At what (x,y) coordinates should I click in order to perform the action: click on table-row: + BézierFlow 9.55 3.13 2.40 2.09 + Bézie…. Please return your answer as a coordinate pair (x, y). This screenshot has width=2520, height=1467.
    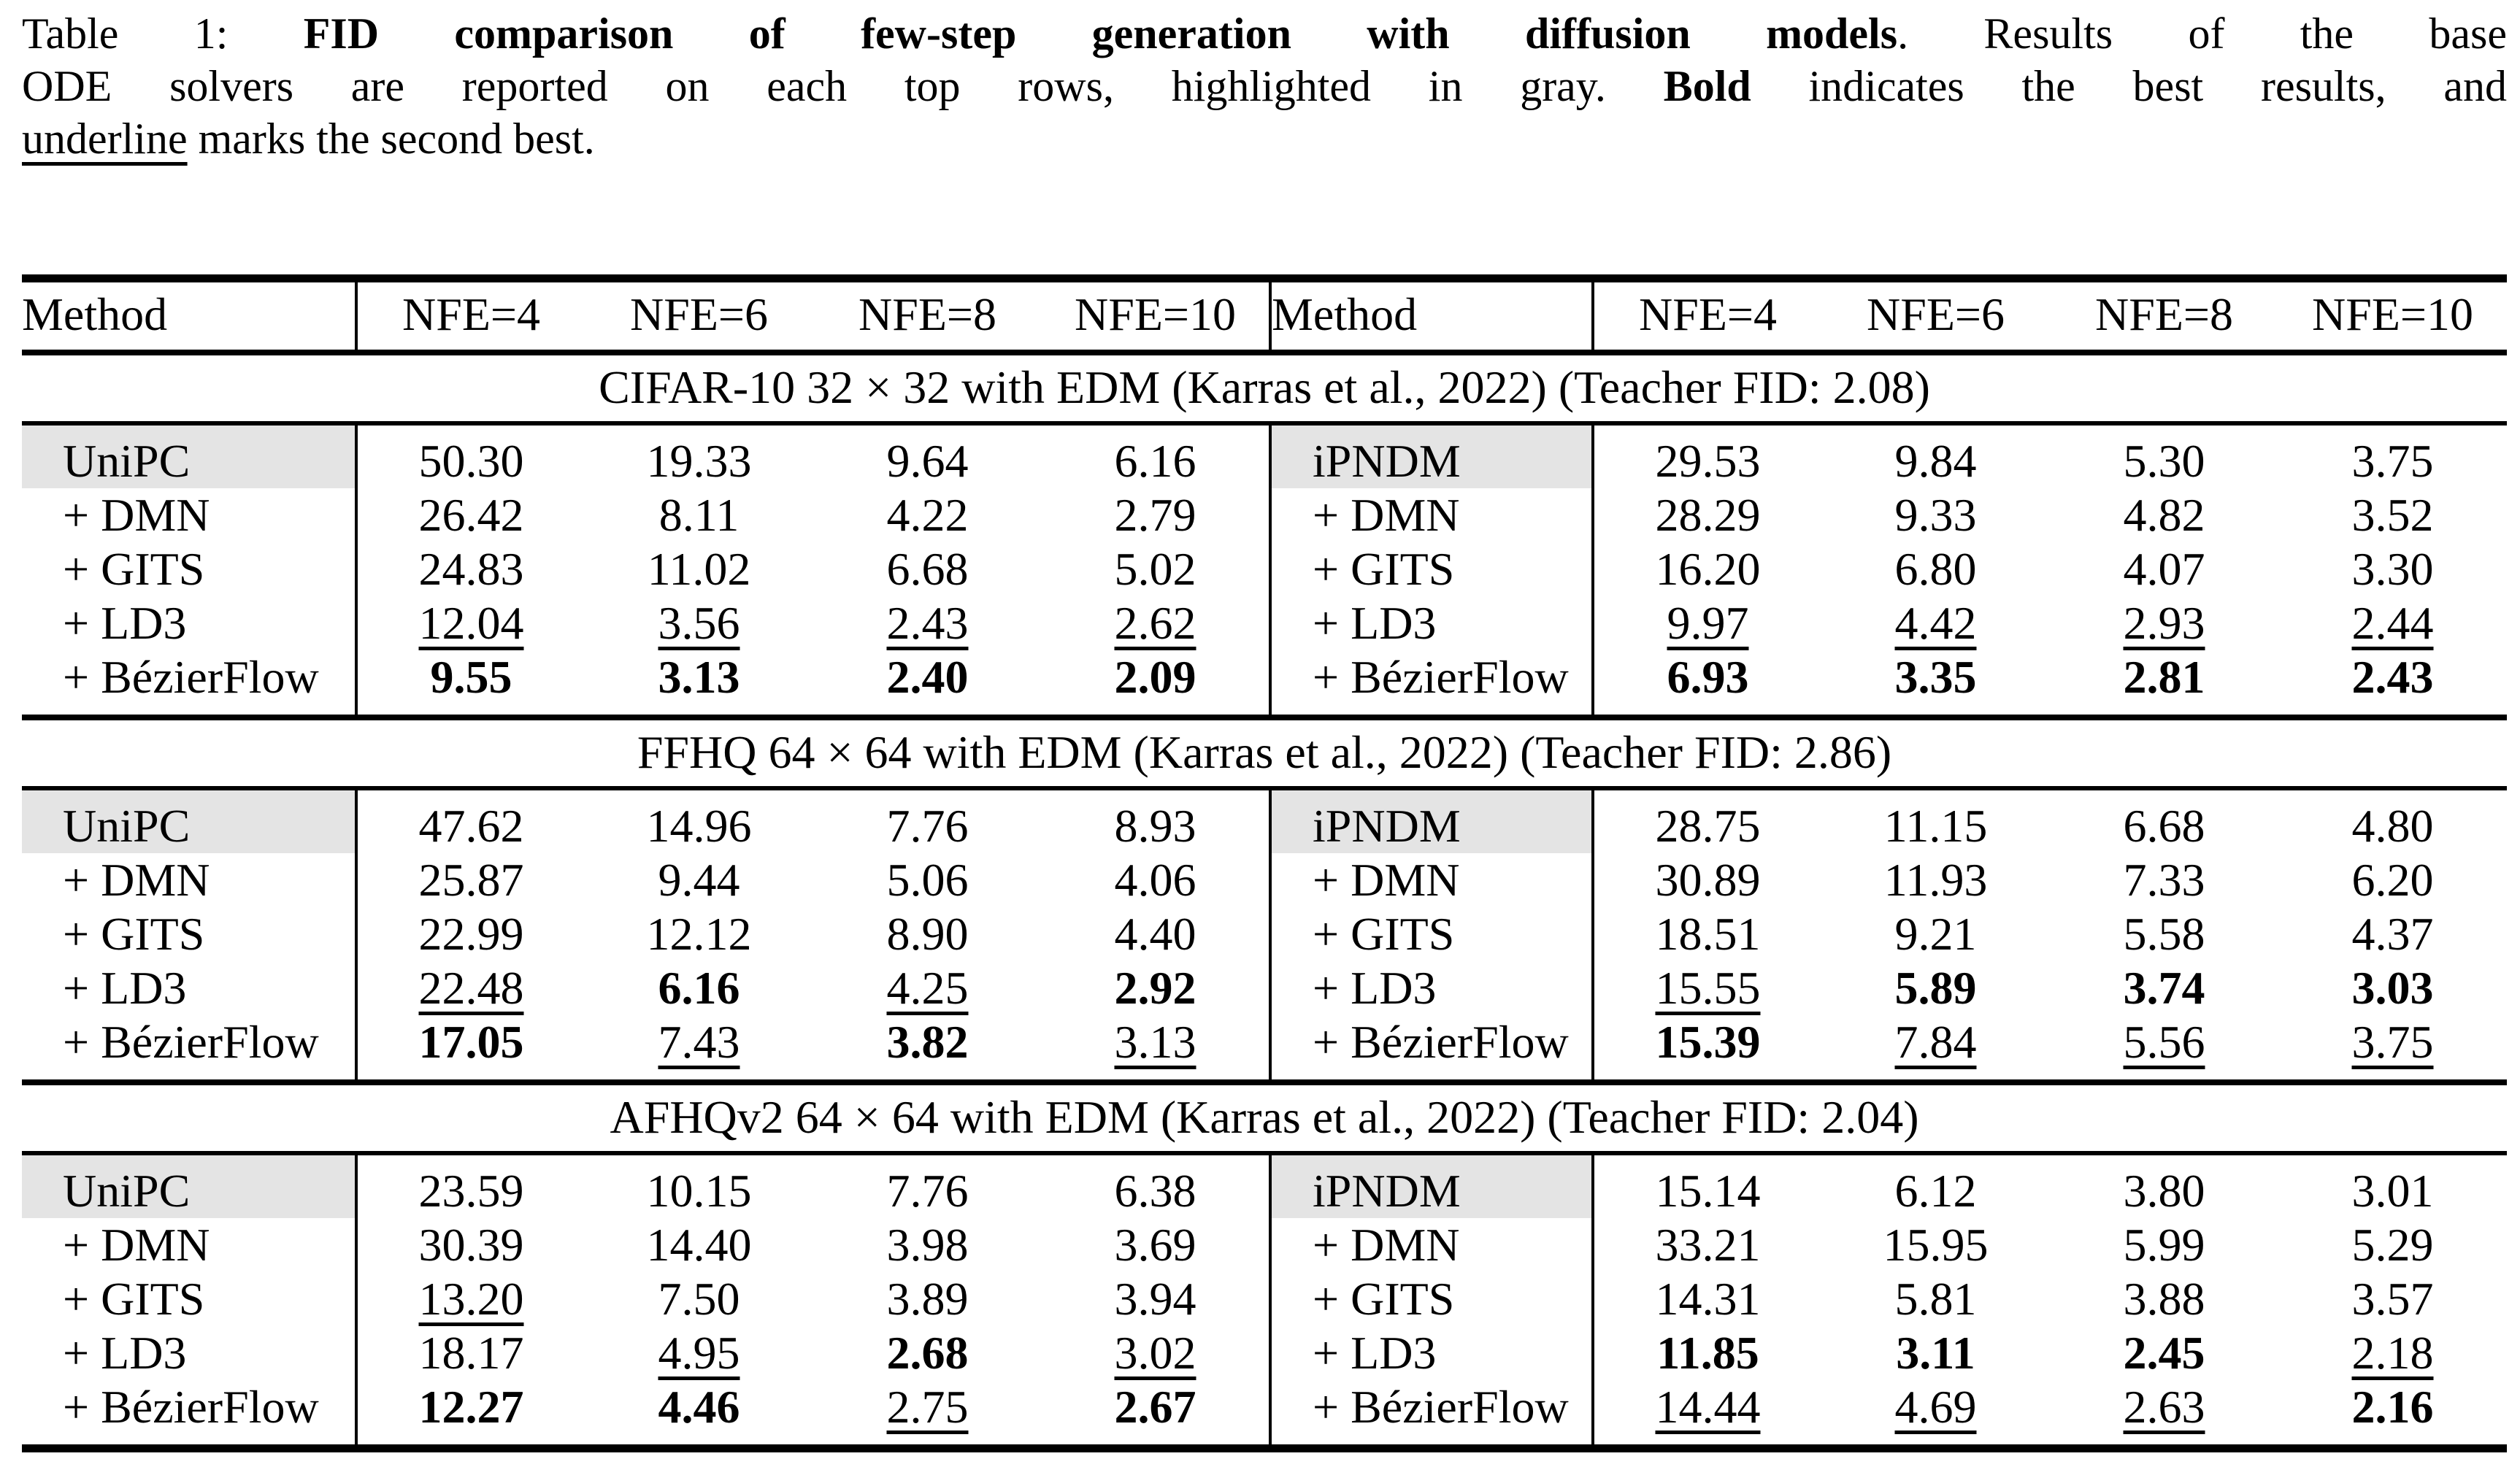
    Looking at the image, I should click on (1264, 683).